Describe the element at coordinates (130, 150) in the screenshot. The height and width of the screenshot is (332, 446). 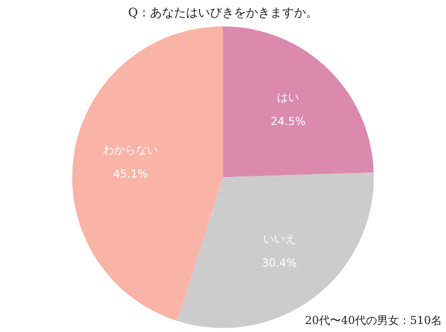
I see `slice-label: わからない` at that location.